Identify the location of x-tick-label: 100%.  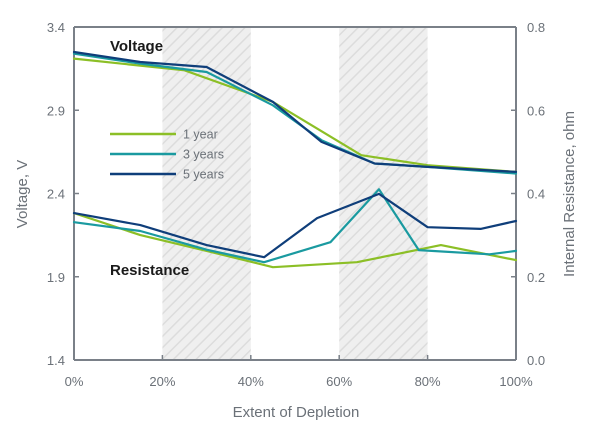
(516, 381).